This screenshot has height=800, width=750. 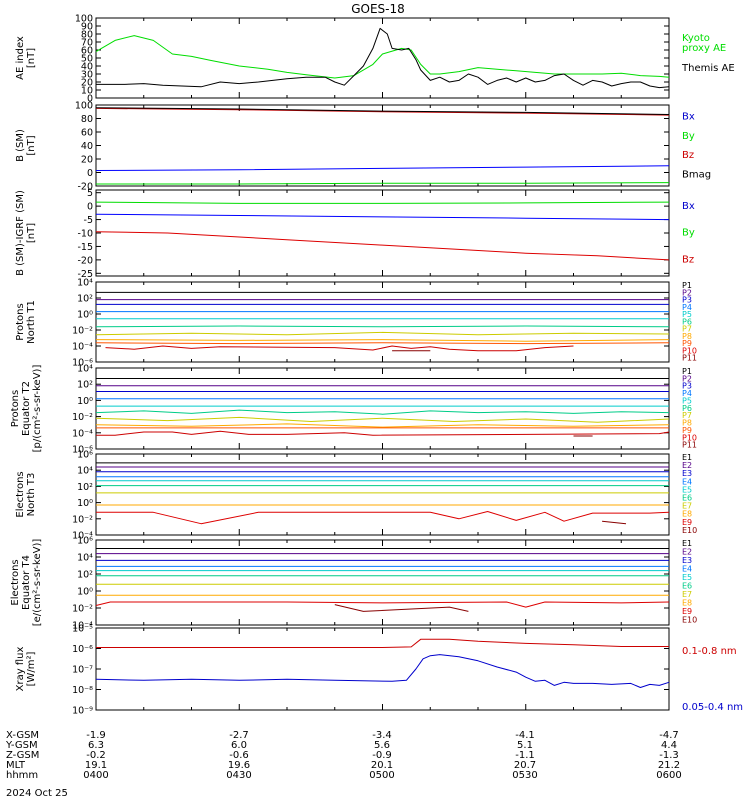 I want to click on footer-value: -2.7, so click(x=239, y=735).